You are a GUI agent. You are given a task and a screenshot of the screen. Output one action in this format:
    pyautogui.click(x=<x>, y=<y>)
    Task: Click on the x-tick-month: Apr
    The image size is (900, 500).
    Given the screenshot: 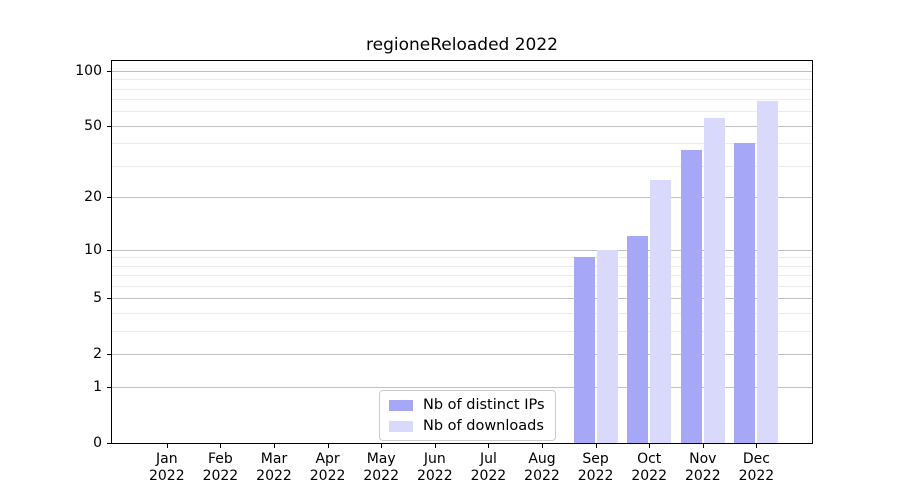 What is the action you would take?
    pyautogui.click(x=327, y=459)
    